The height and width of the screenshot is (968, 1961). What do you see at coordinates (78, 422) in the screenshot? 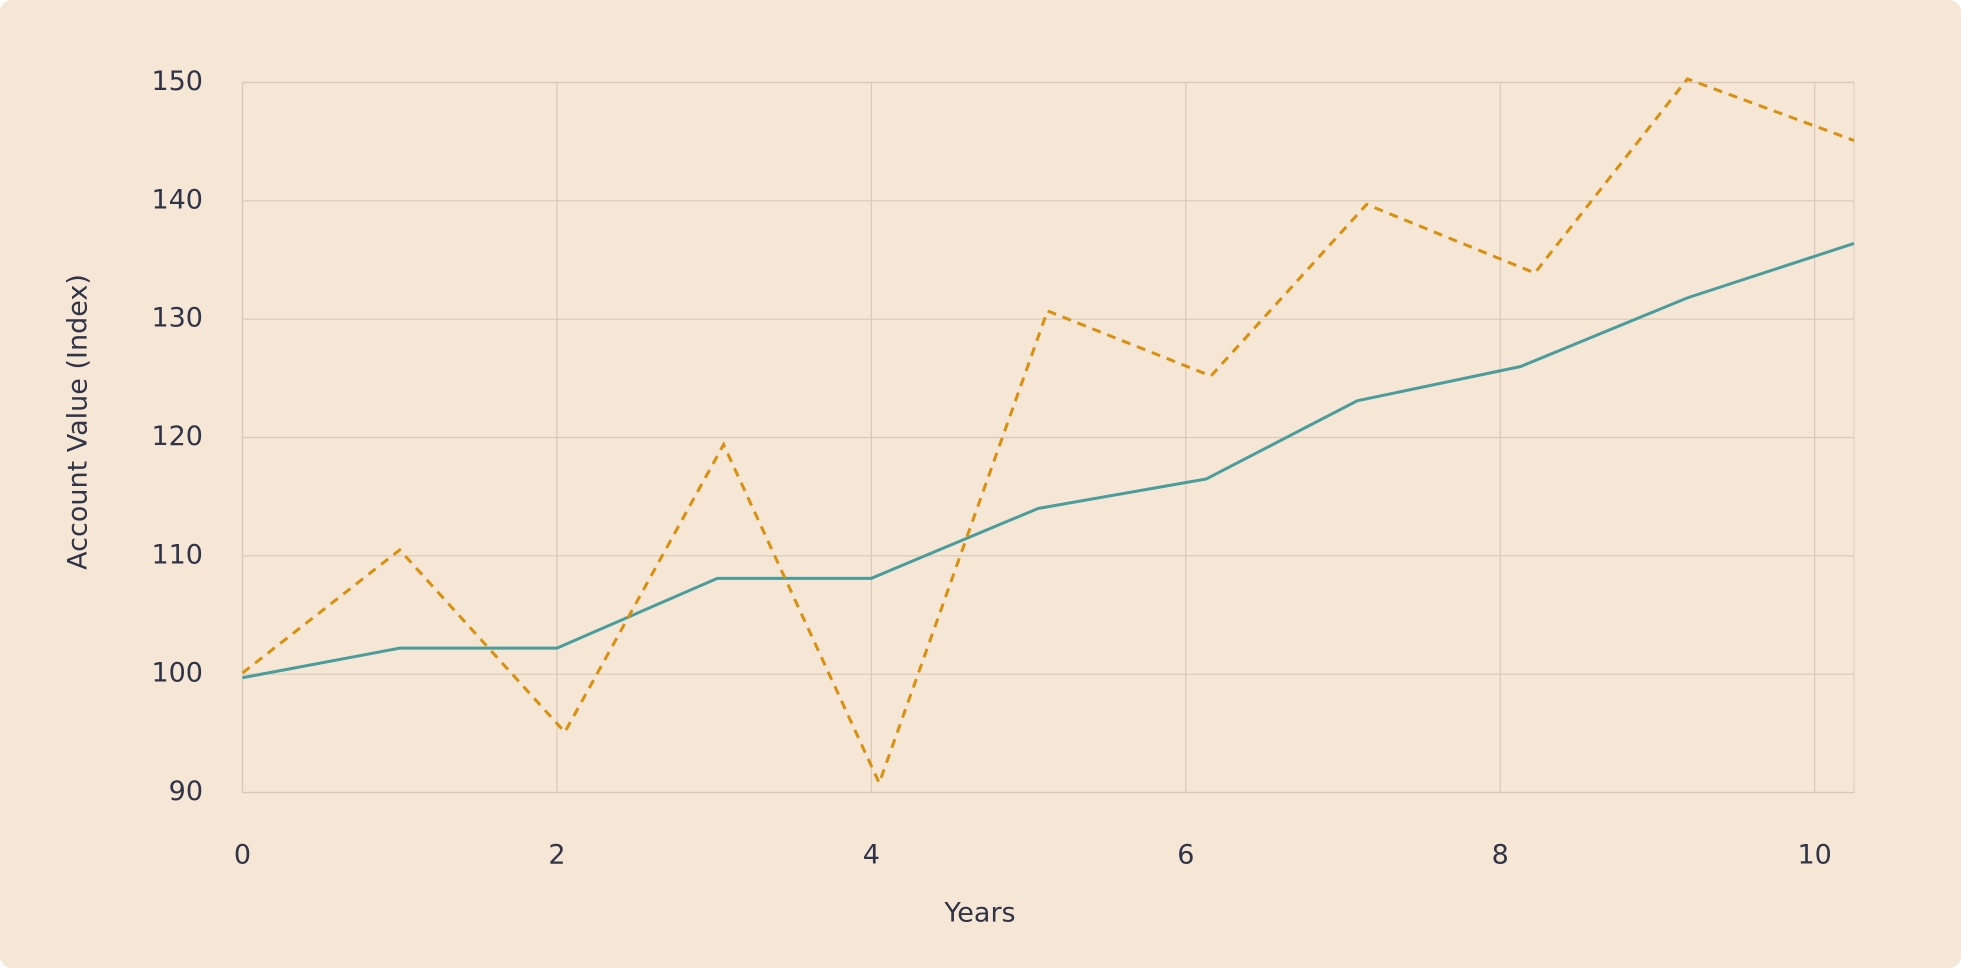
I see `y-axis-title: Account Value (Index)` at bounding box center [78, 422].